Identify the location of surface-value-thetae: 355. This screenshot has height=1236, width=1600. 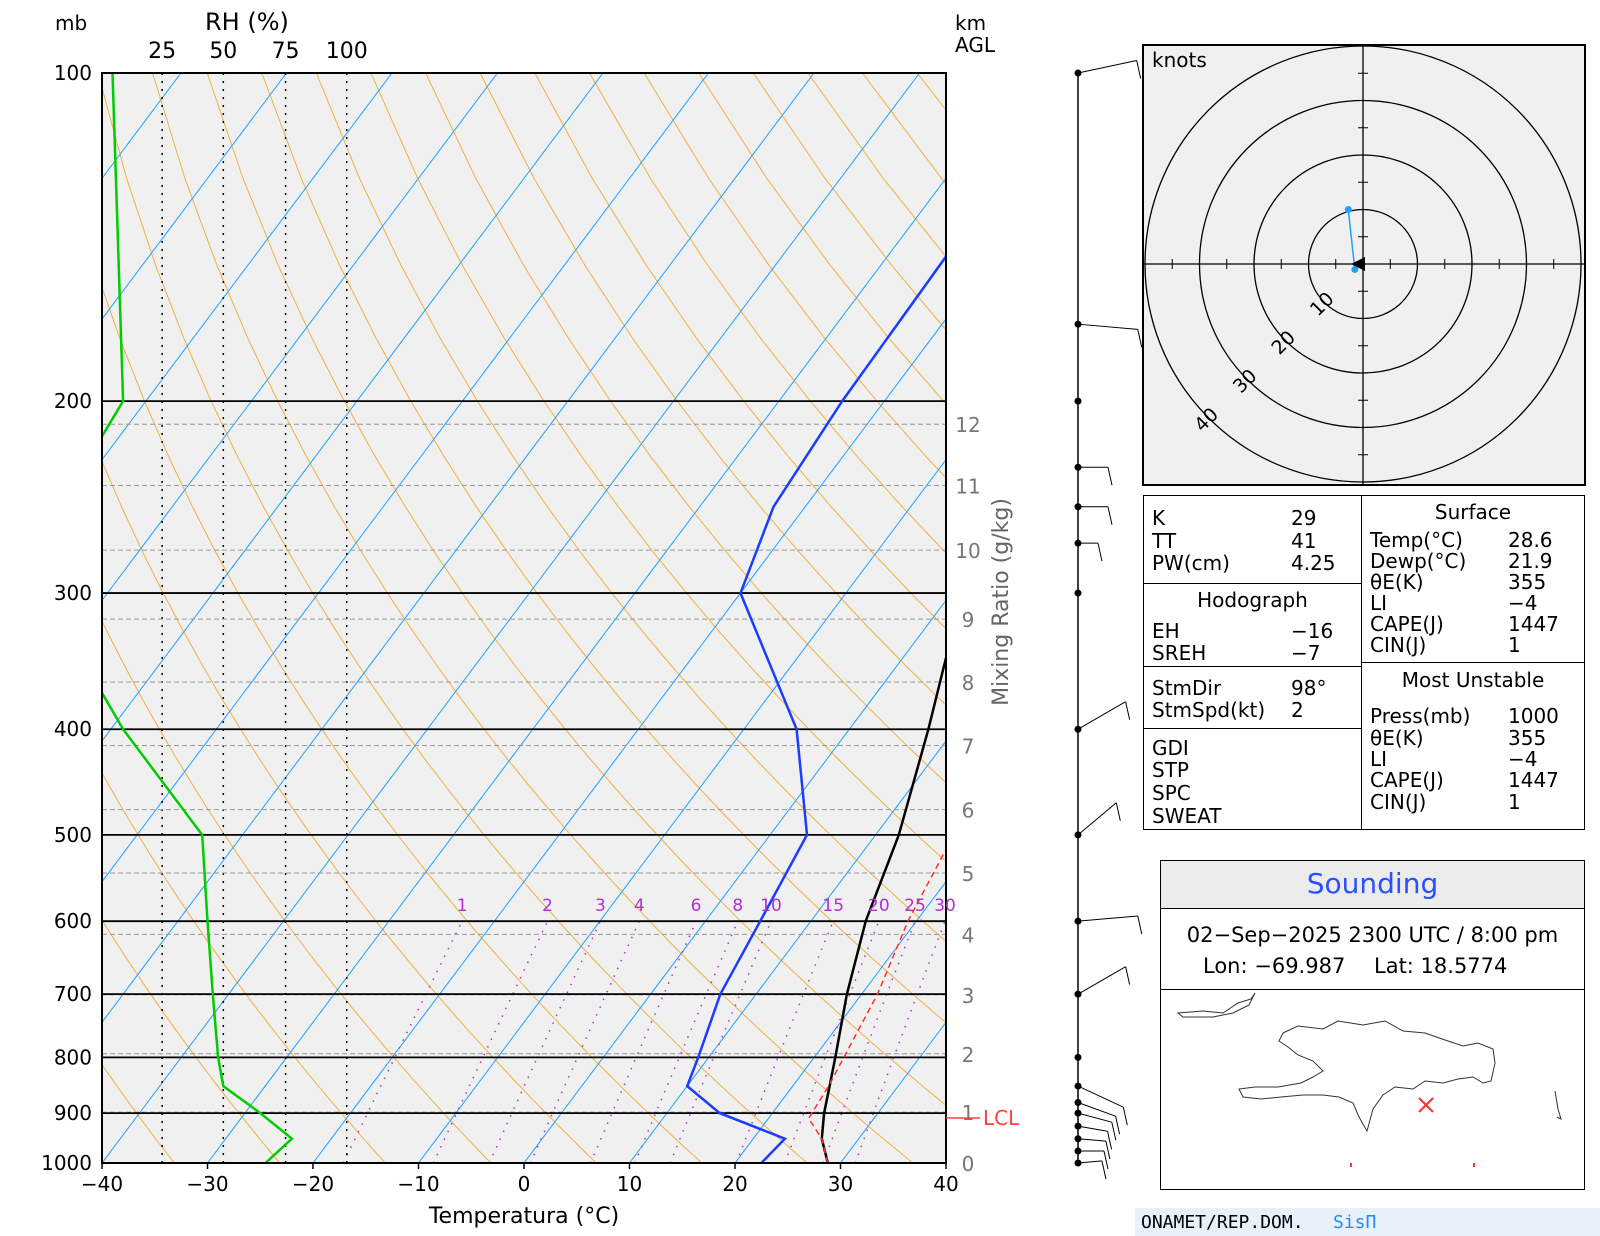
(1527, 582).